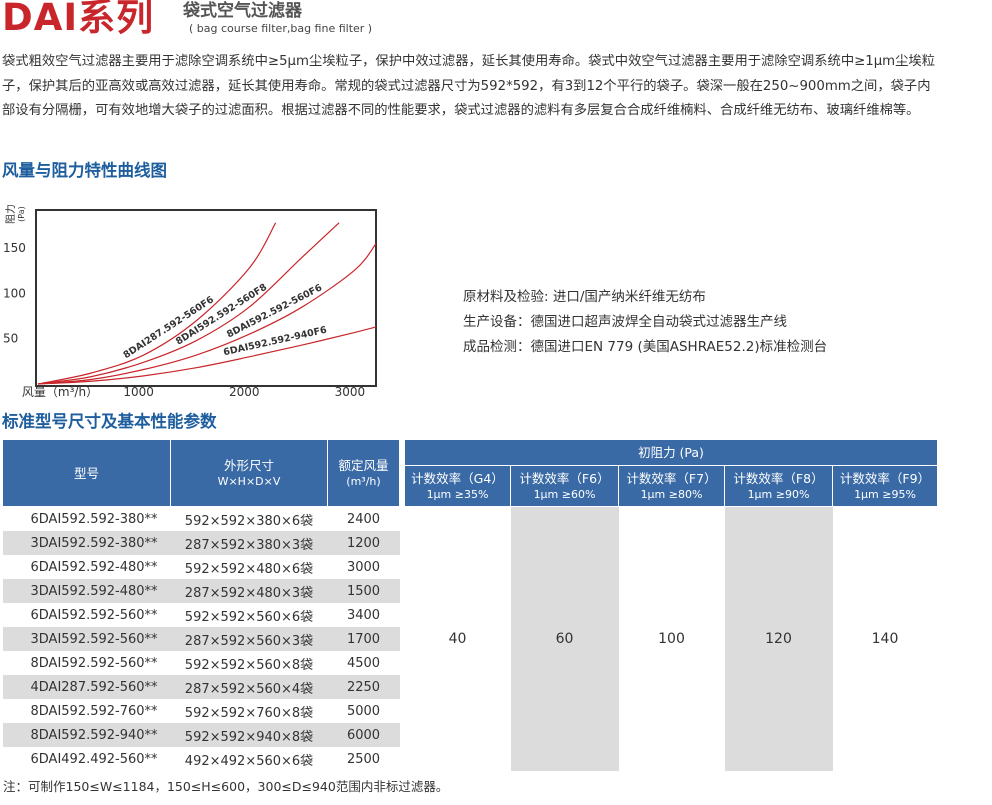 This screenshot has height=805, width=992. I want to click on table-row: 8DAI592.592-560** 592×592×560×8袋 4500, so click(470, 663).